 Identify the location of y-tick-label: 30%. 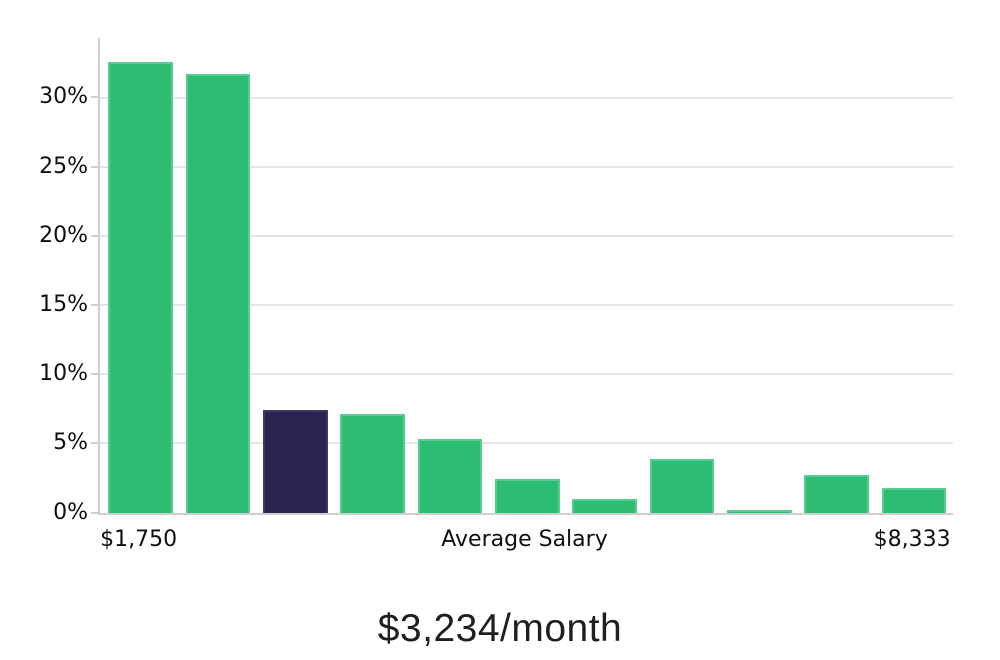
(63, 97).